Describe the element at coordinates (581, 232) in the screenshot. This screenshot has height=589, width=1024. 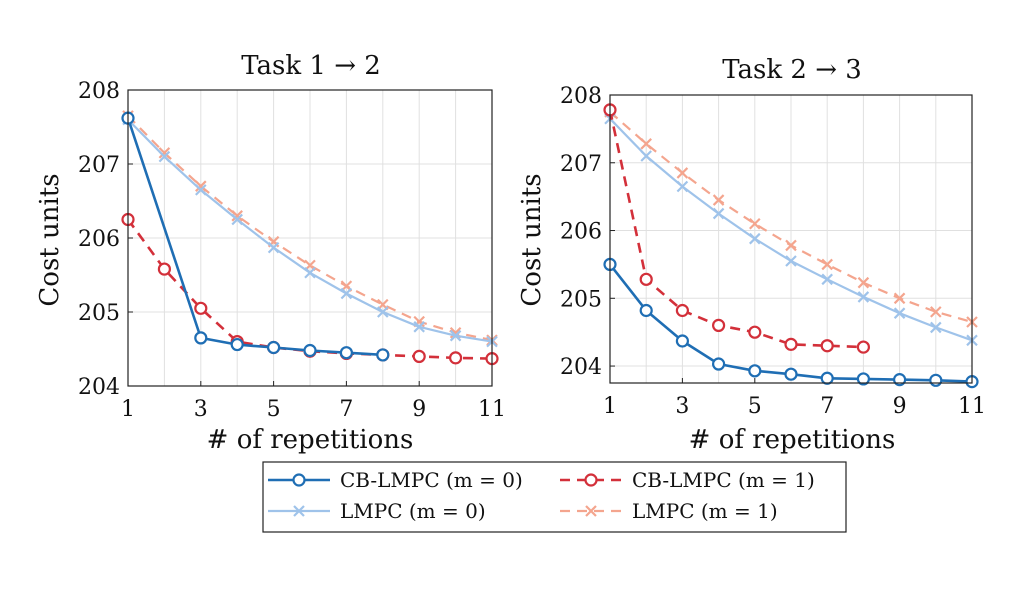
I see `y-tick-label: 206` at that location.